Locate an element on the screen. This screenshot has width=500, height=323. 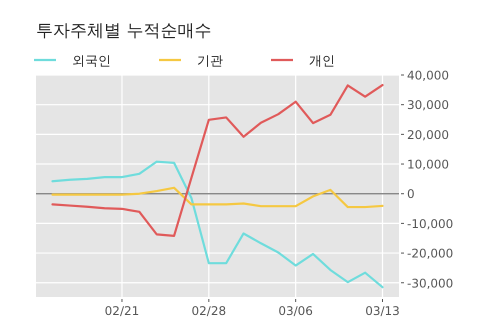
chart-title: 투자주체별 누적순매수 is located at coordinates (124, 31).